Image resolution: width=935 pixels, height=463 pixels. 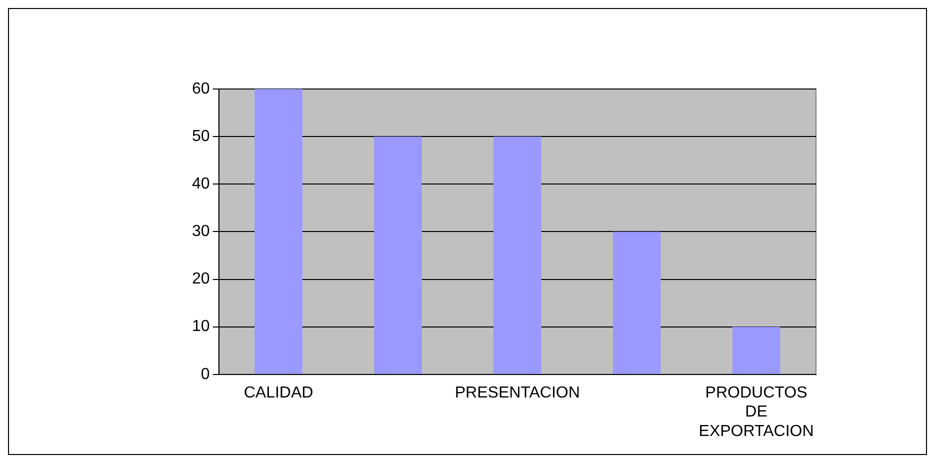 What do you see at coordinates (201, 327) in the screenshot?
I see `y-tick-label: 10` at bounding box center [201, 327].